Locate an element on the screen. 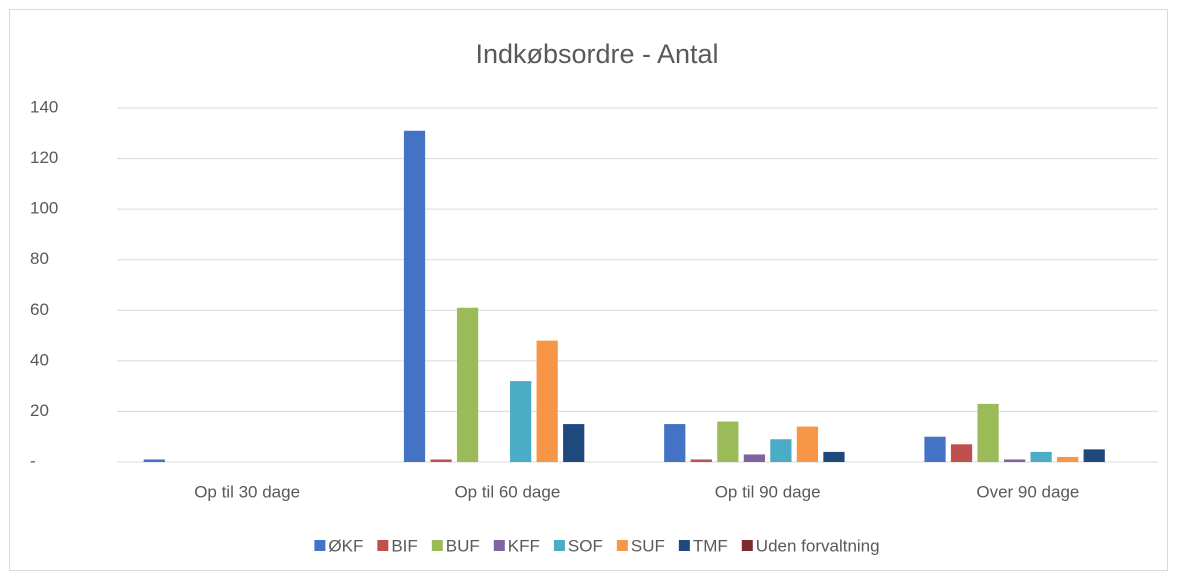 Image resolution: width=1177 pixels, height=581 pixels. x-tick-label: Op til 60 dage is located at coordinates (507, 491).